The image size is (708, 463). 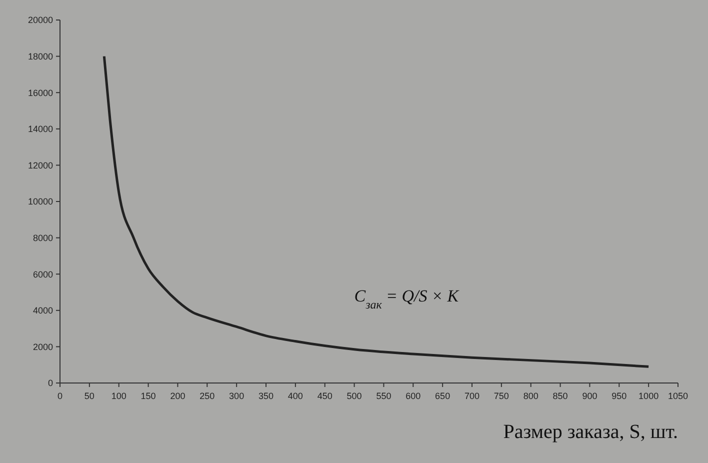 What do you see at coordinates (648, 396) in the screenshot?
I see `x-tick-label: 1000` at bounding box center [648, 396].